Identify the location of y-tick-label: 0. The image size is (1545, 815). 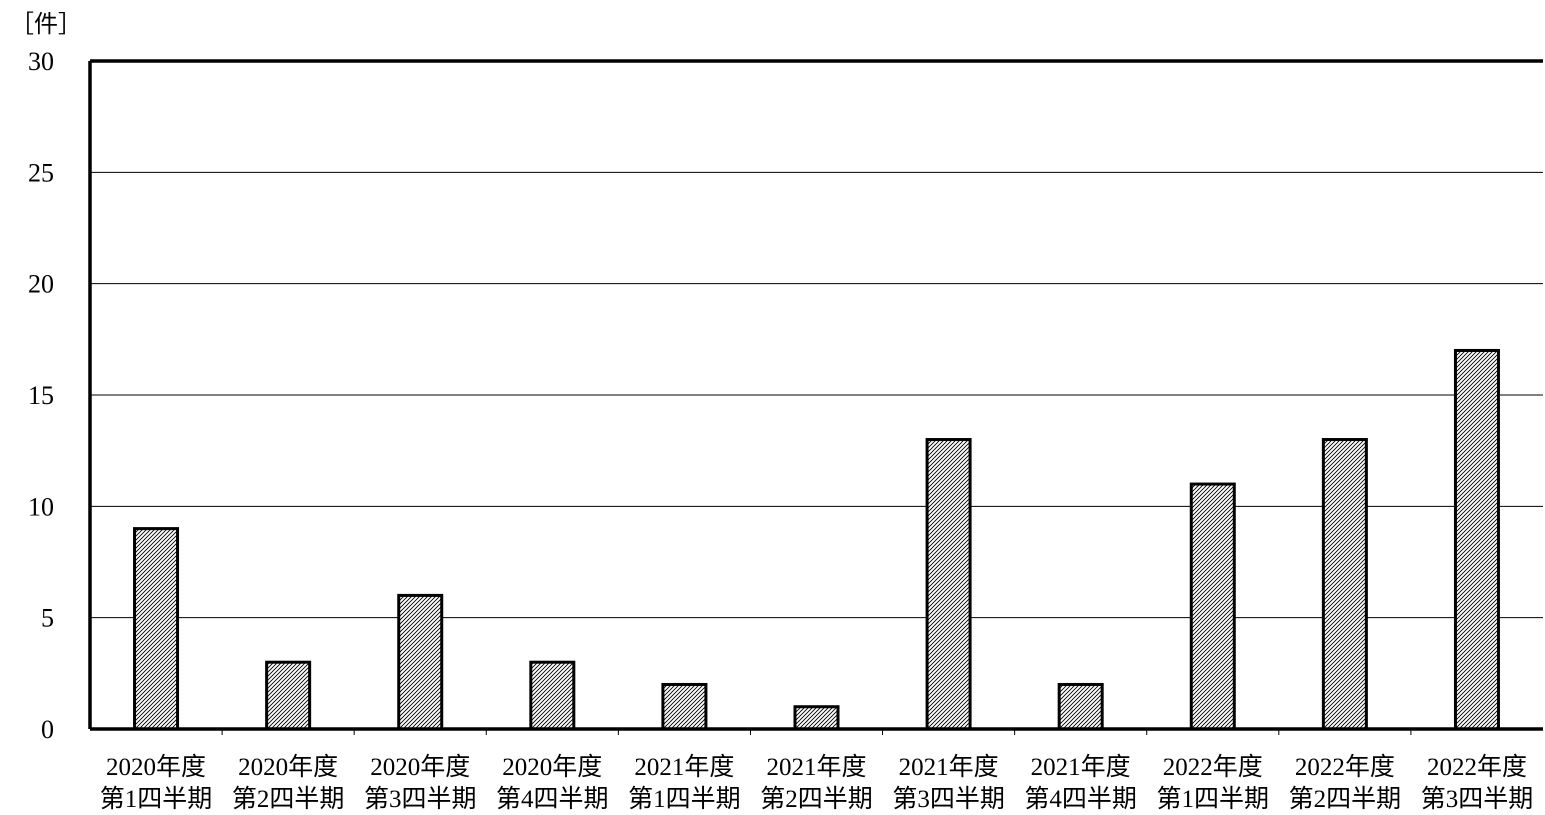
(47, 729).